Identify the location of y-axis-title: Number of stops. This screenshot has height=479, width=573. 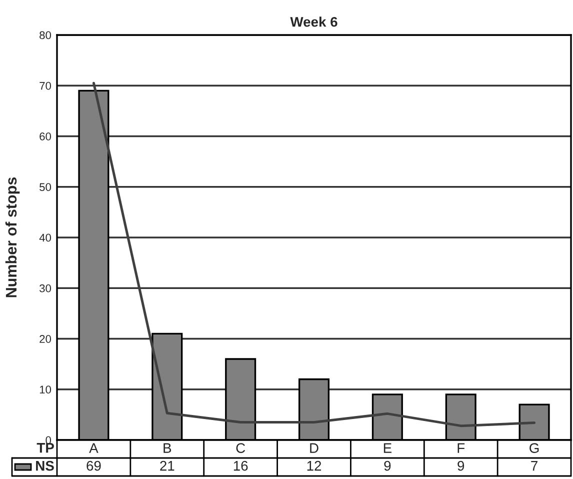
(12, 237).